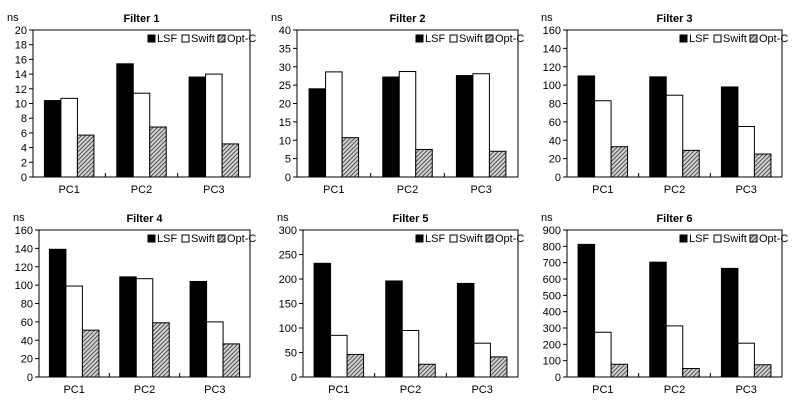 This screenshot has width=800, height=416. What do you see at coordinates (24, 163) in the screenshot?
I see `y-tick-label: 2` at bounding box center [24, 163].